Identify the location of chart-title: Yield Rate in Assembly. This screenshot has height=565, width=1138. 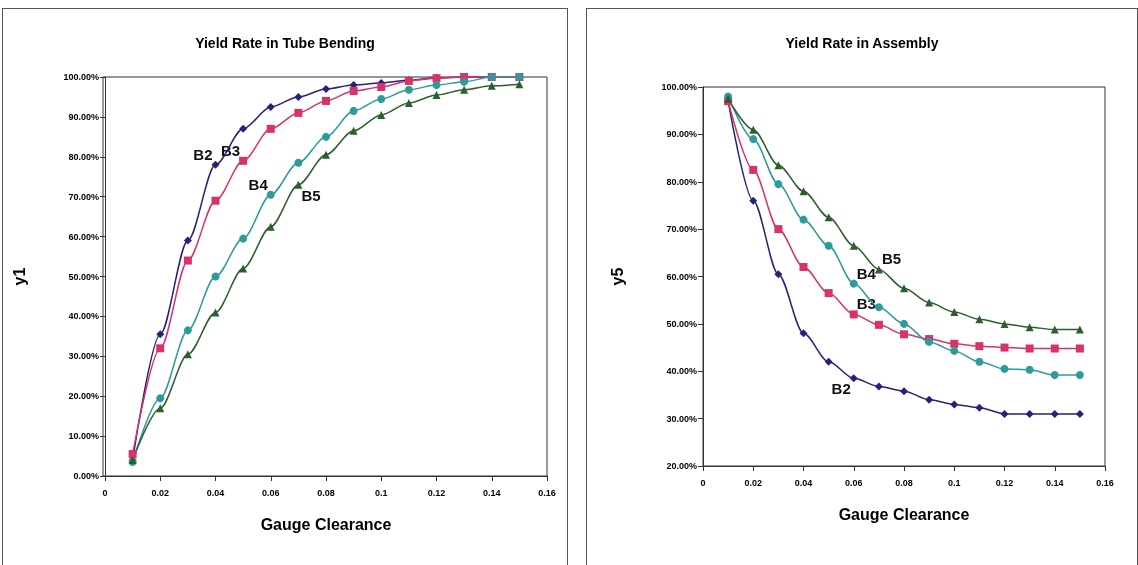
(862, 43).